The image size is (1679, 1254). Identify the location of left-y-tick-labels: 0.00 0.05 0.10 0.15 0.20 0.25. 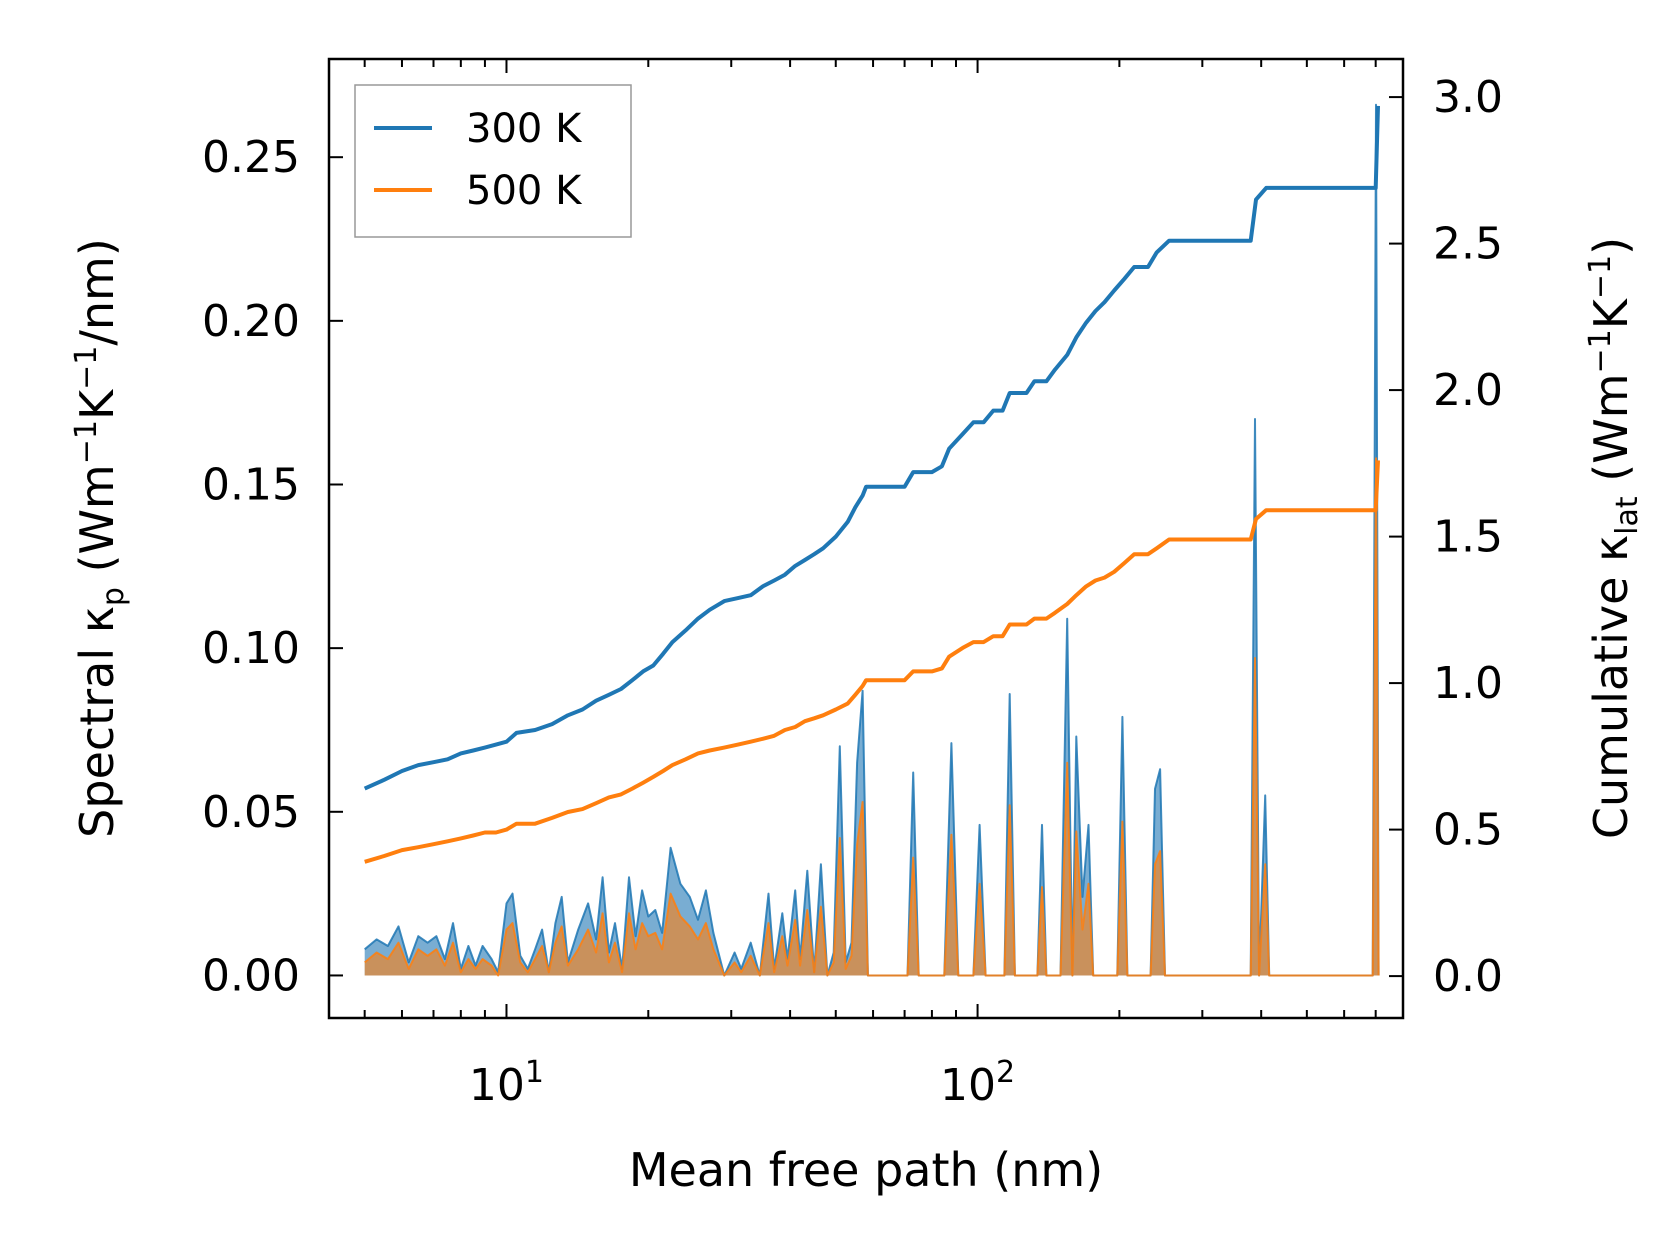
(251, 566).